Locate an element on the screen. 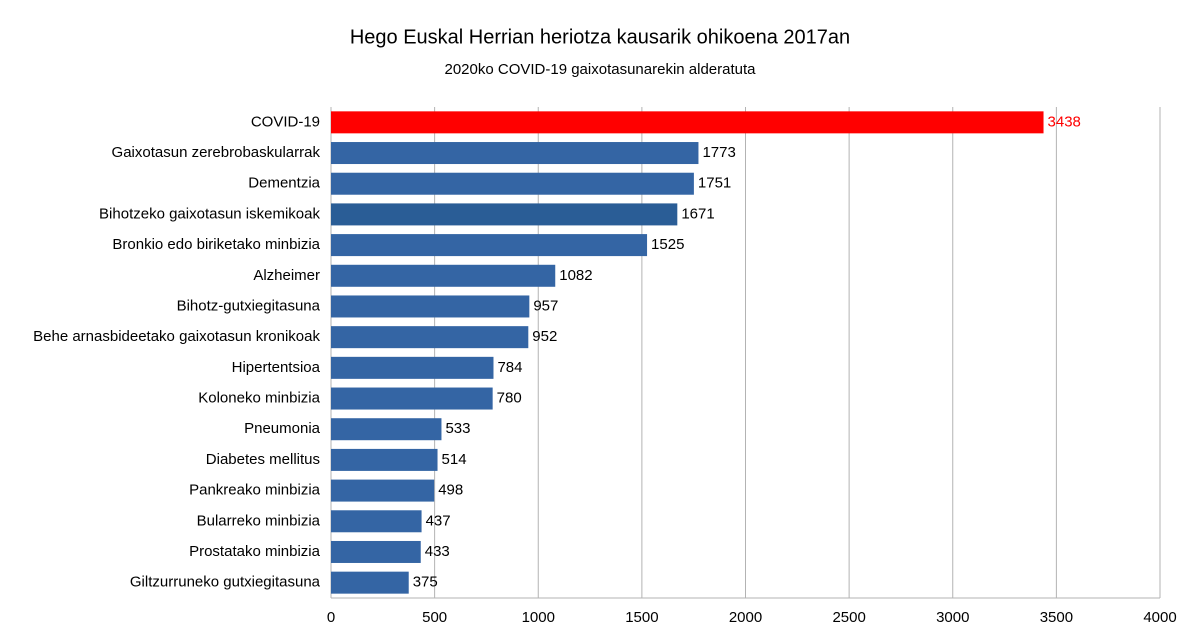  y-tick-label: Hipertentsioa is located at coordinates (276, 367).